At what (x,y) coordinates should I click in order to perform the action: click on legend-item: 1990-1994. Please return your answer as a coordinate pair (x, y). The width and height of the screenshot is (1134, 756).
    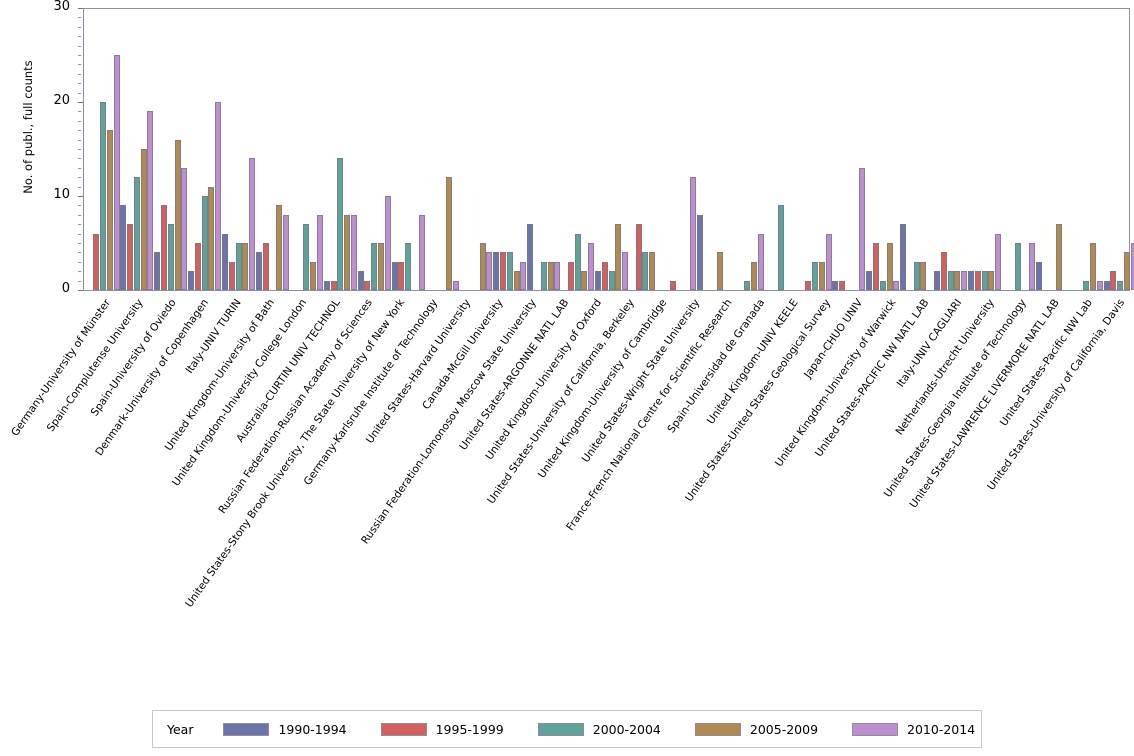
    Looking at the image, I should click on (285, 729).